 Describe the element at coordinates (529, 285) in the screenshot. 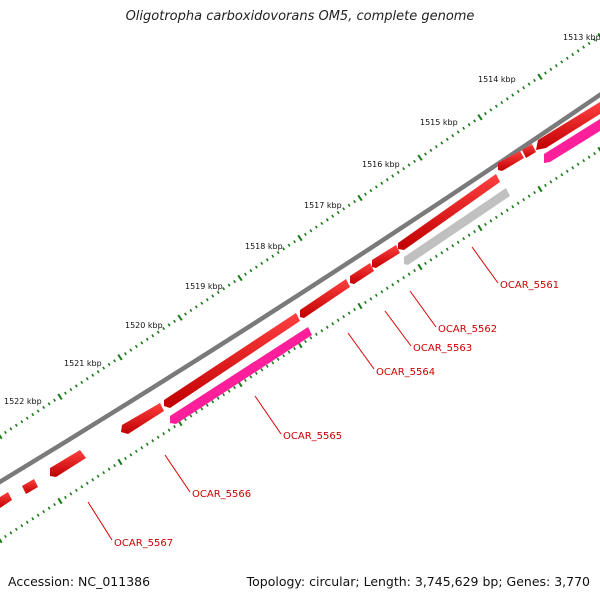

I see `gene-label: OCAR_5561` at that location.